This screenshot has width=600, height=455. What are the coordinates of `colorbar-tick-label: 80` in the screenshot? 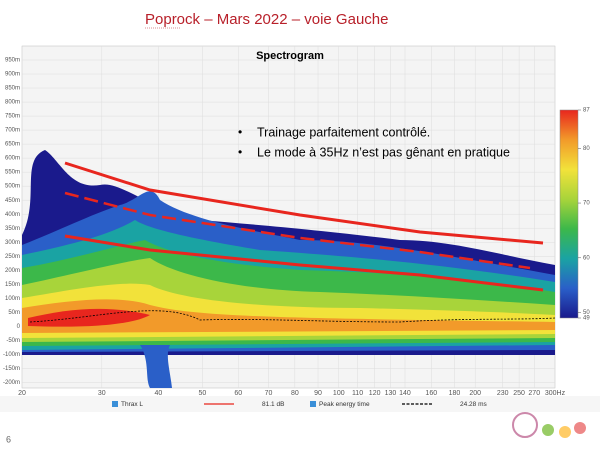 It's located at (586, 149).